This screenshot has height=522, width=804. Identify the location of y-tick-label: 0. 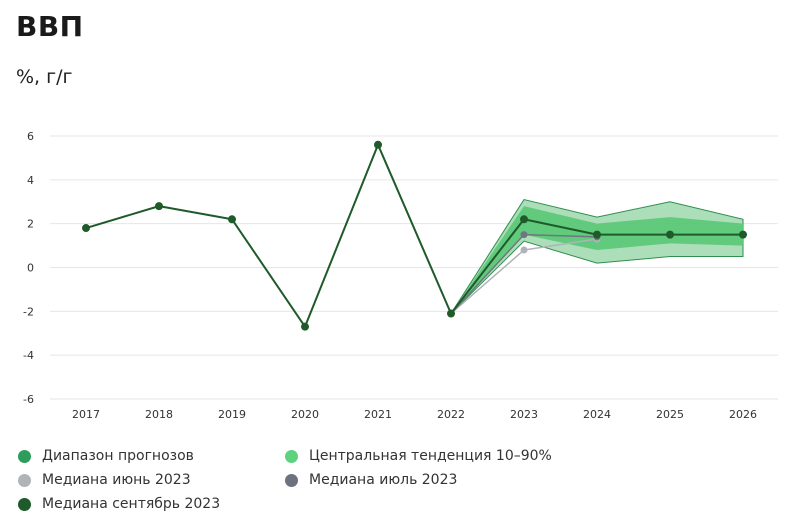
(30, 268).